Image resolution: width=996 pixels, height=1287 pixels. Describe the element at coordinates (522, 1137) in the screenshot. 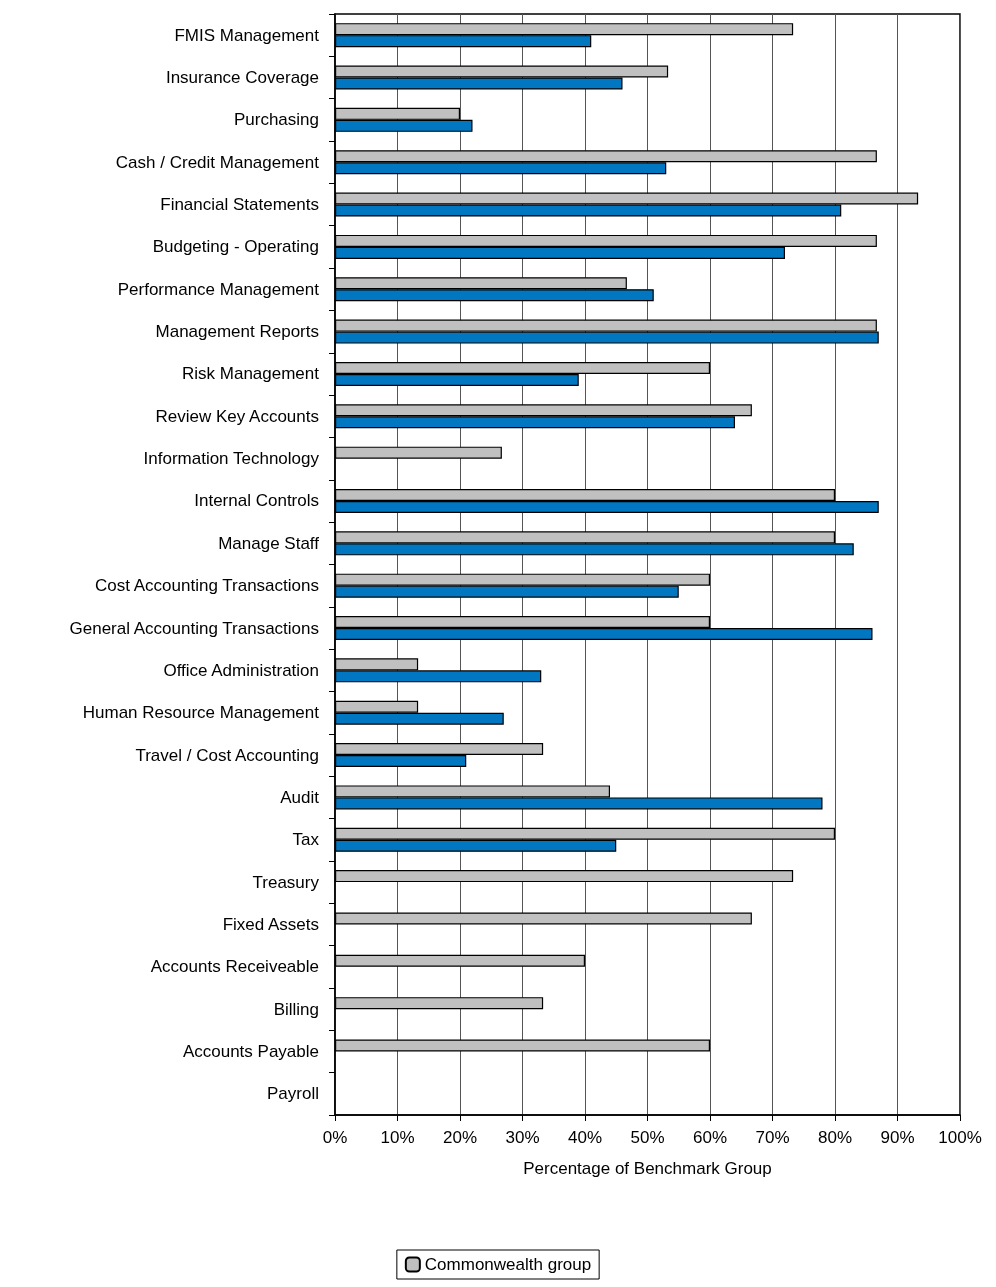

I see `x-tick-label: 30%` at that location.